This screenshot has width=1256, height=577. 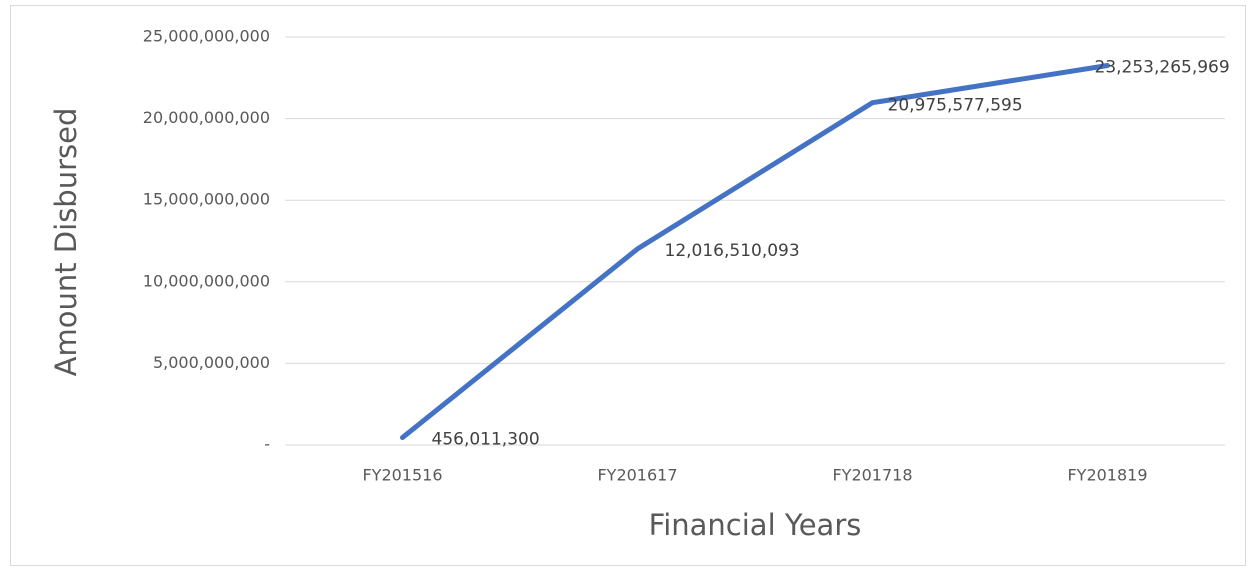 What do you see at coordinates (1162, 68) in the screenshot?
I see `data-label: 23,253,265,969` at bounding box center [1162, 68].